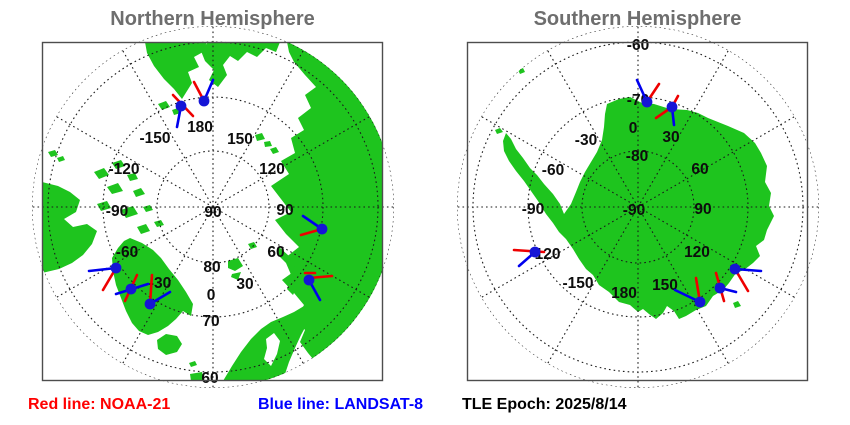 This screenshot has height=425, width=850. I want to click on legend-tle-epoch: TLE Epoch: 2025/8/14, so click(544, 404).